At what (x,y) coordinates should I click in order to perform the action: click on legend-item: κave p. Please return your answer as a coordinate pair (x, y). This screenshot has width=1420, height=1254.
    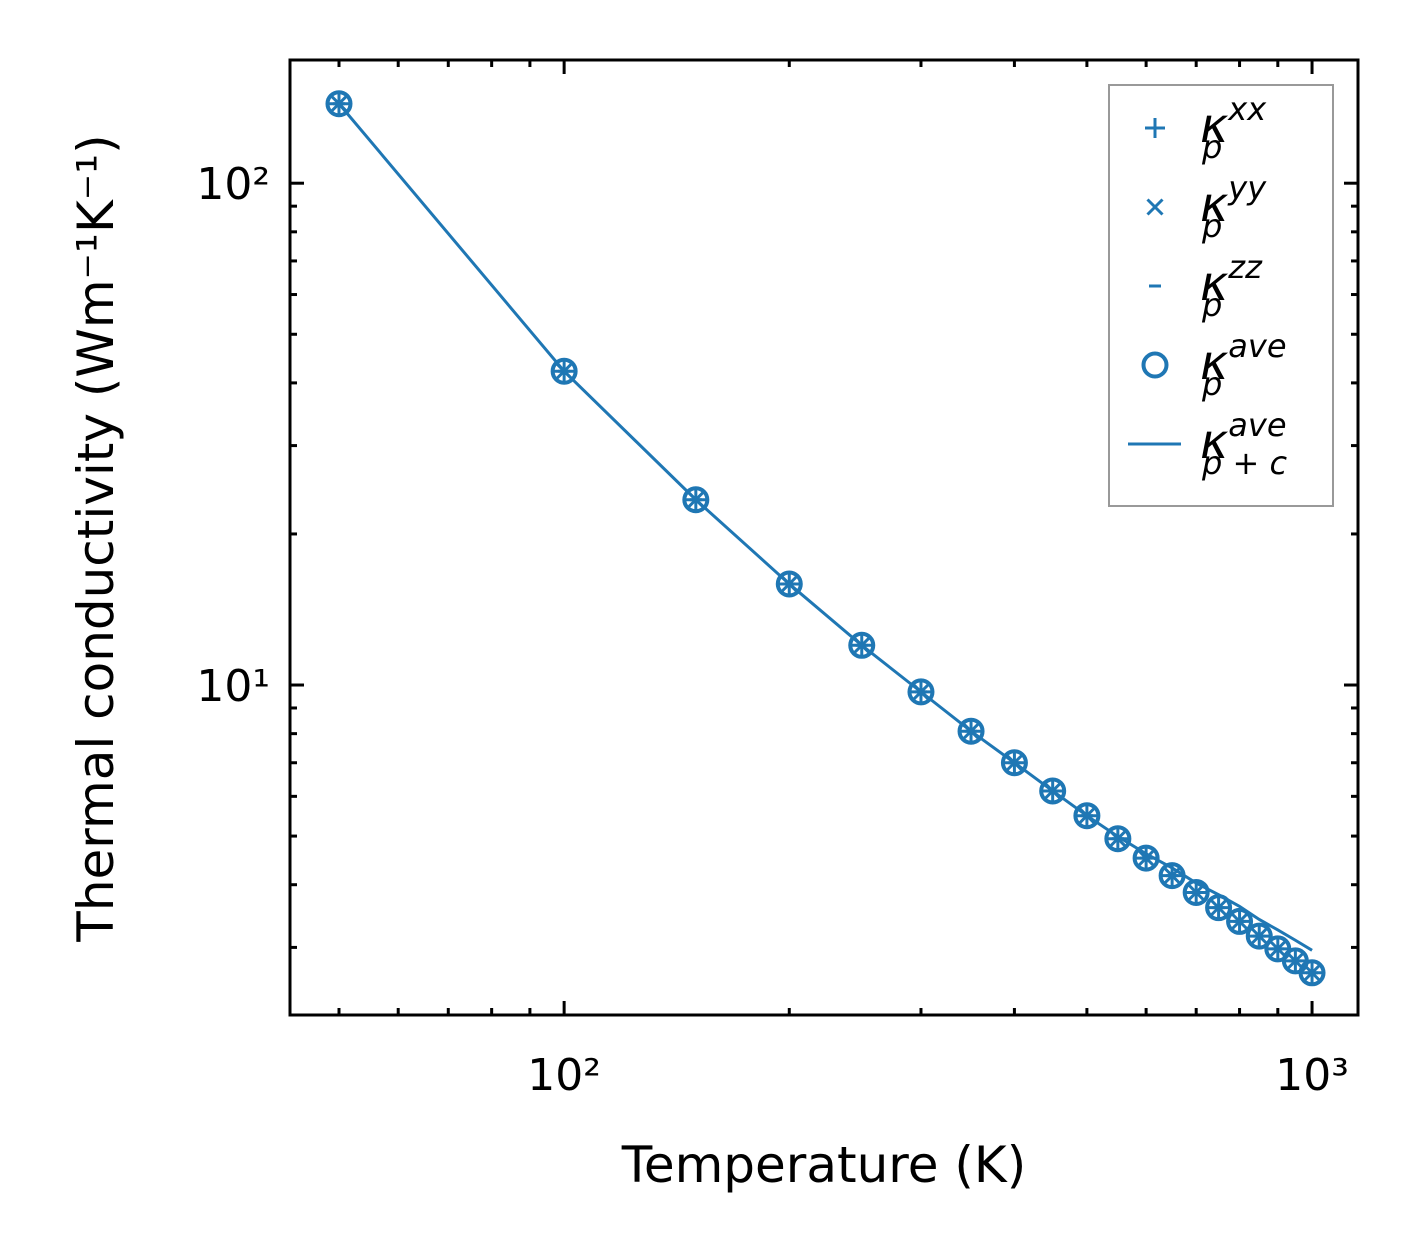
    Looking at the image, I should click on (1214, 365).